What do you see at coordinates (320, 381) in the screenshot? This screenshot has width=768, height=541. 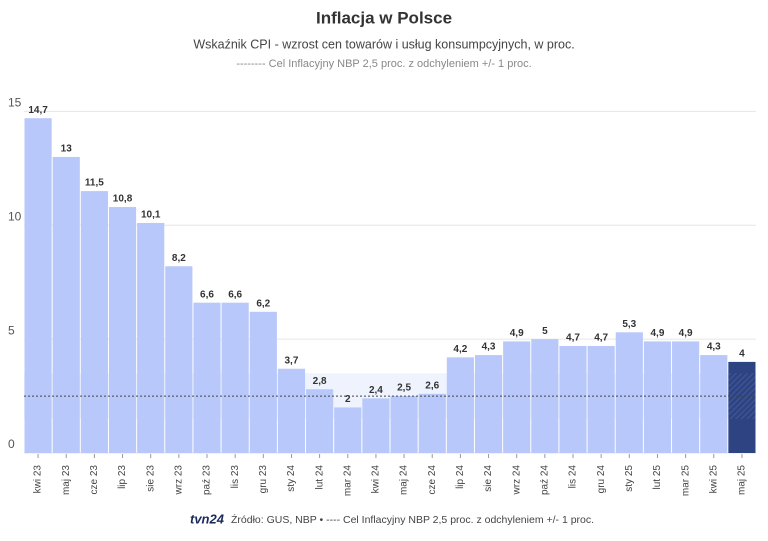 I see `value-label: 2,8` at bounding box center [320, 381].